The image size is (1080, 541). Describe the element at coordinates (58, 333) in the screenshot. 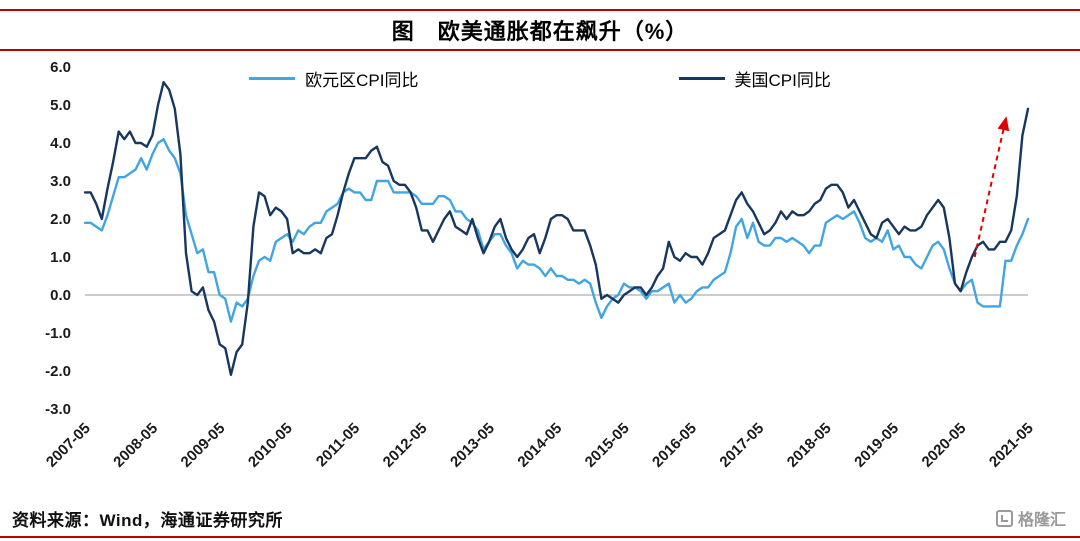

I see `y-tick-label: -1.0` at that location.